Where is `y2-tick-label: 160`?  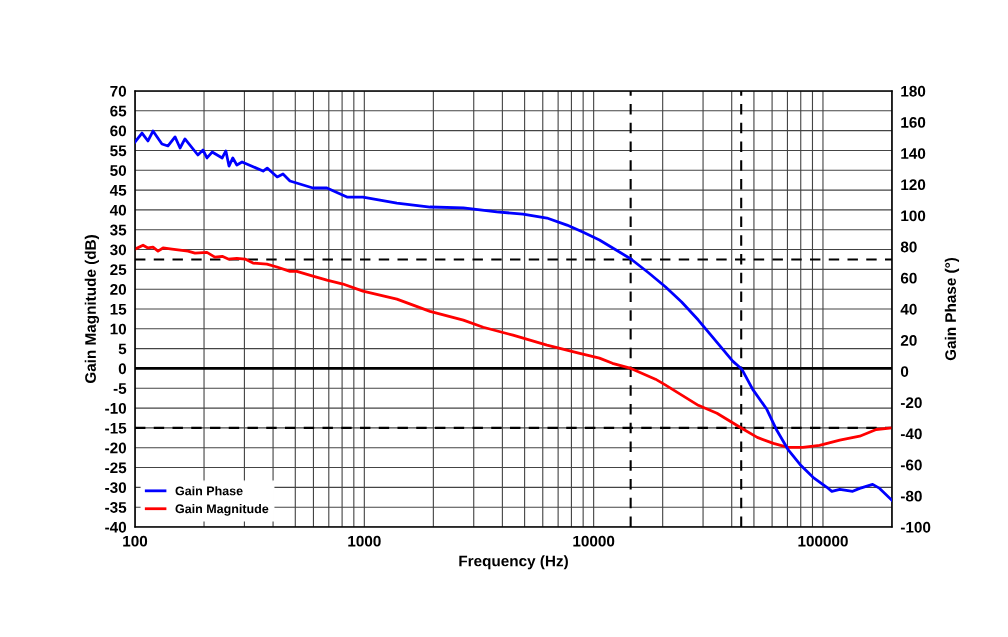
y2-tick-label: 160 is located at coordinates (913, 122).